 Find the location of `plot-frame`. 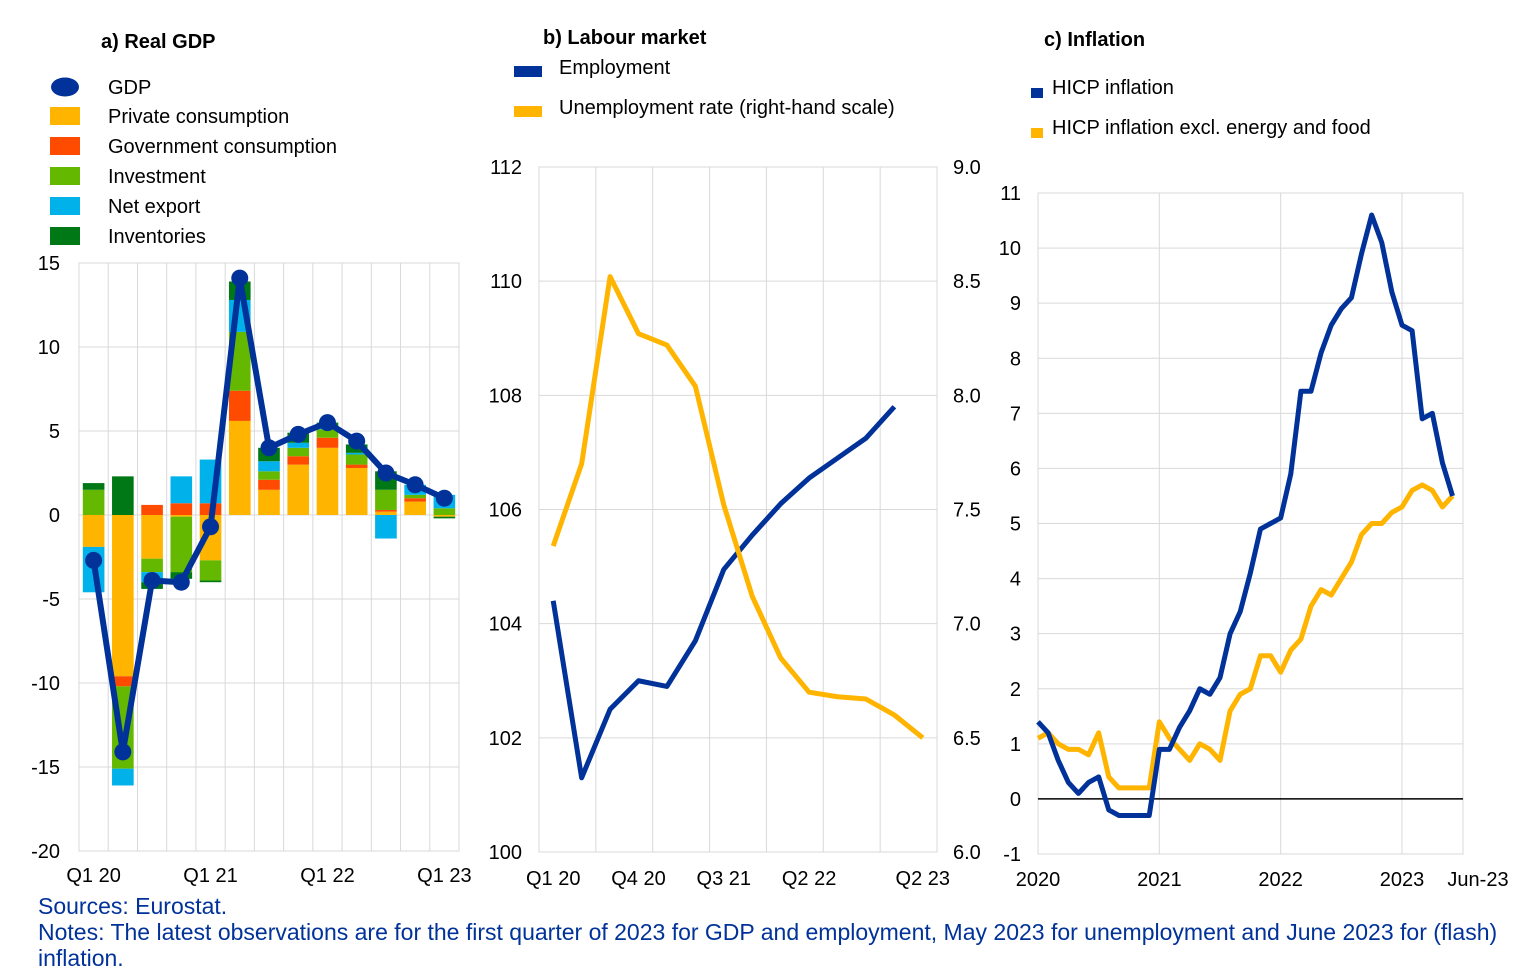

plot-frame is located at coordinates (269, 557).